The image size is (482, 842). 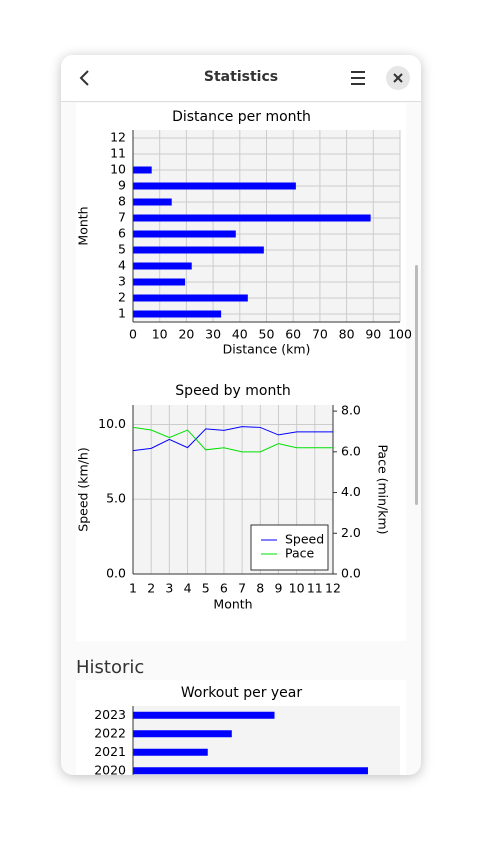 I want to click on x-tick-label: 12, so click(x=333, y=588).